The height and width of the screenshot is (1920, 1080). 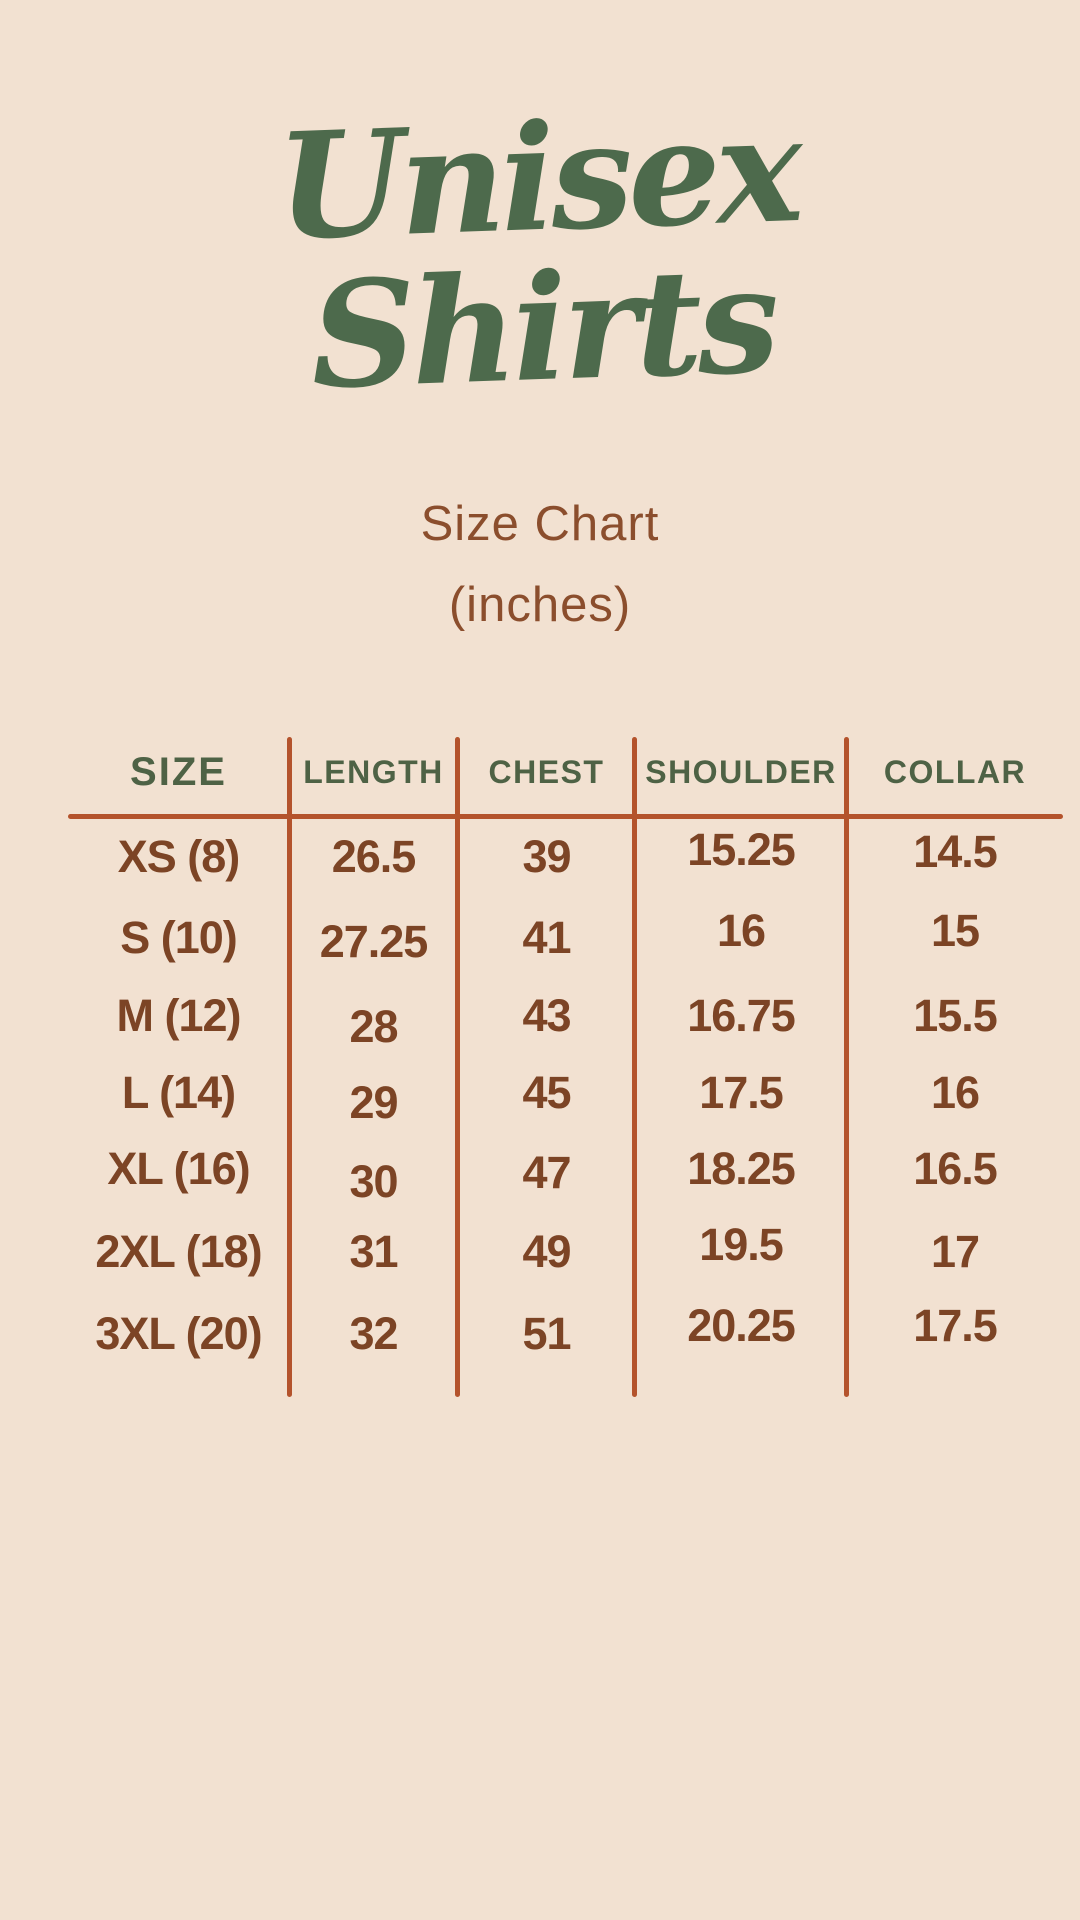 What do you see at coordinates (540, 565) in the screenshot?
I see `subtitle: Size Chart (inches)` at bounding box center [540, 565].